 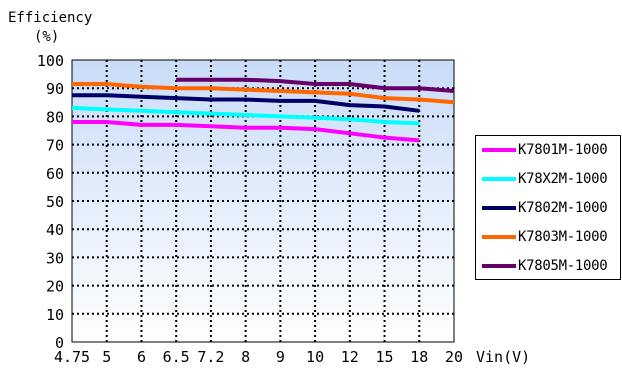 What do you see at coordinates (141, 357) in the screenshot?
I see `x-tick-label: 6` at bounding box center [141, 357].